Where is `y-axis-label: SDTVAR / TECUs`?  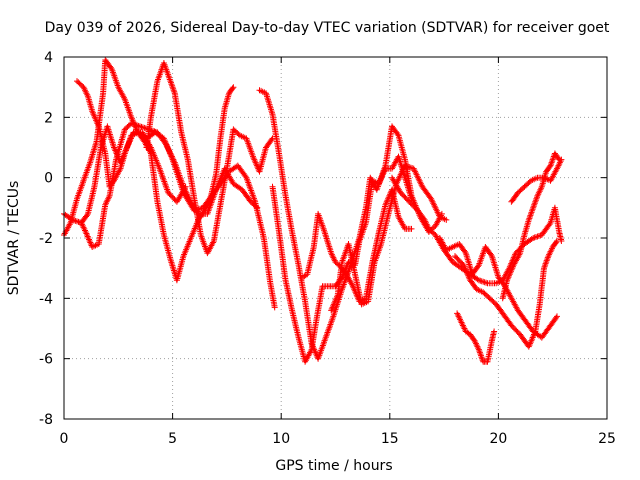 y-axis-label: SDTVAR / TECUs is located at coordinates (14, 238).